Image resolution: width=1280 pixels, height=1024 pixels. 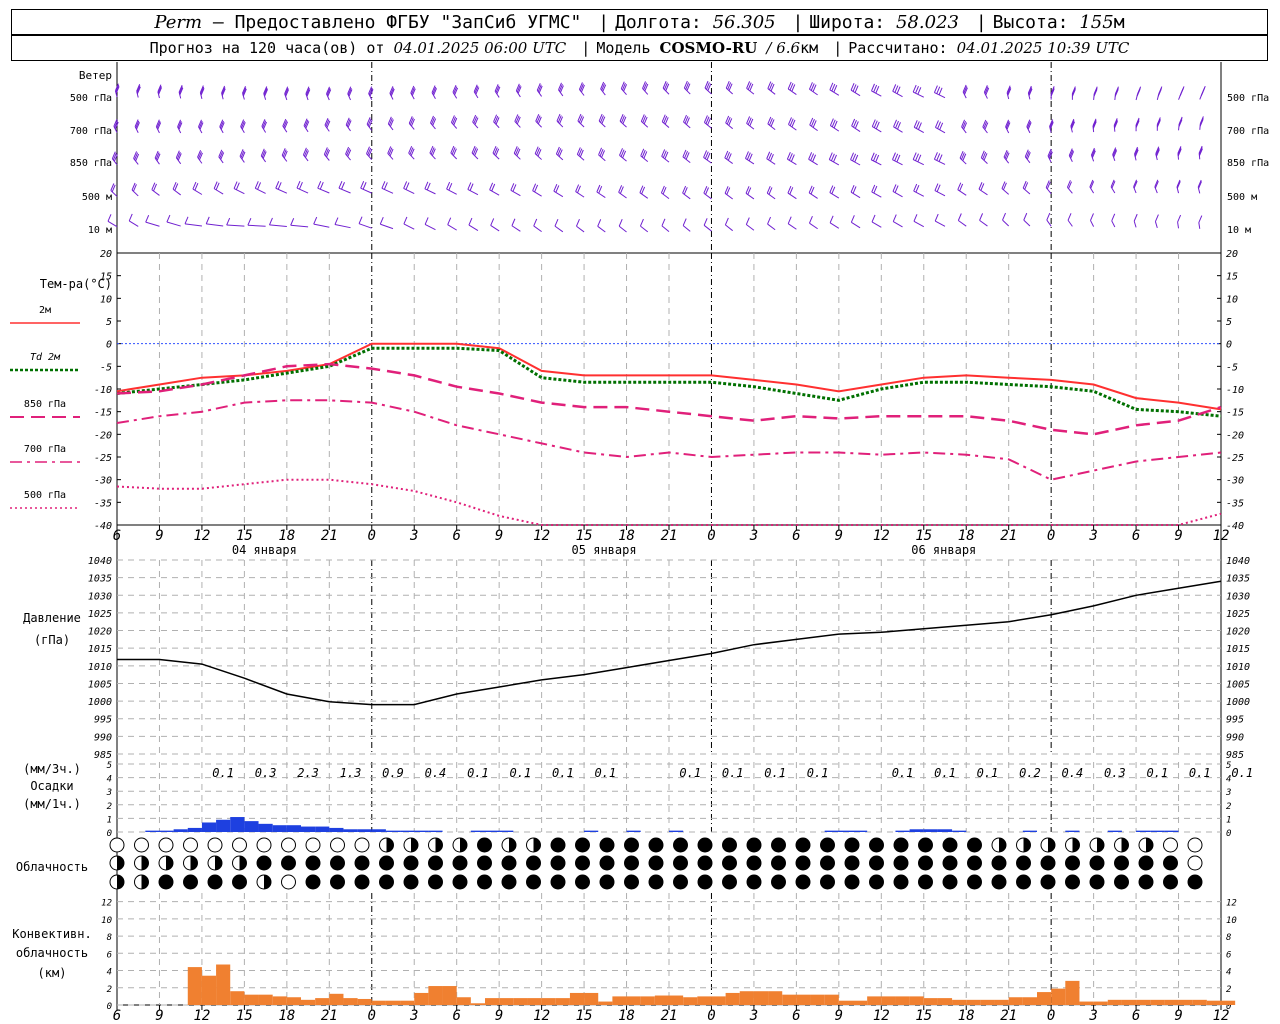 What do you see at coordinates (669, 643) in the screenshot?
I see `pressure-line` at bounding box center [669, 643].